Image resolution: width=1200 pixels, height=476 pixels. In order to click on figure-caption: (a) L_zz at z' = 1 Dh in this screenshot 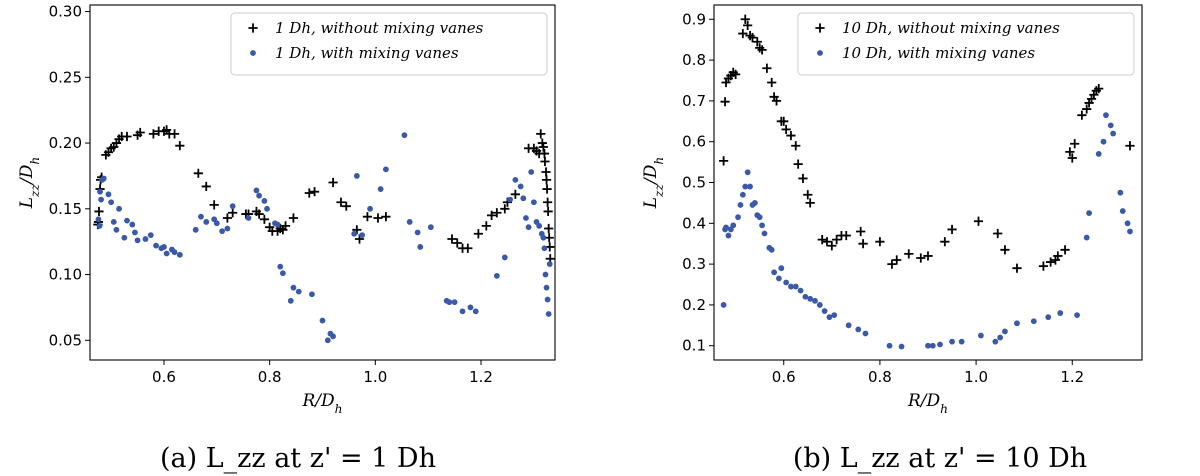, I will do `click(298, 458)`.